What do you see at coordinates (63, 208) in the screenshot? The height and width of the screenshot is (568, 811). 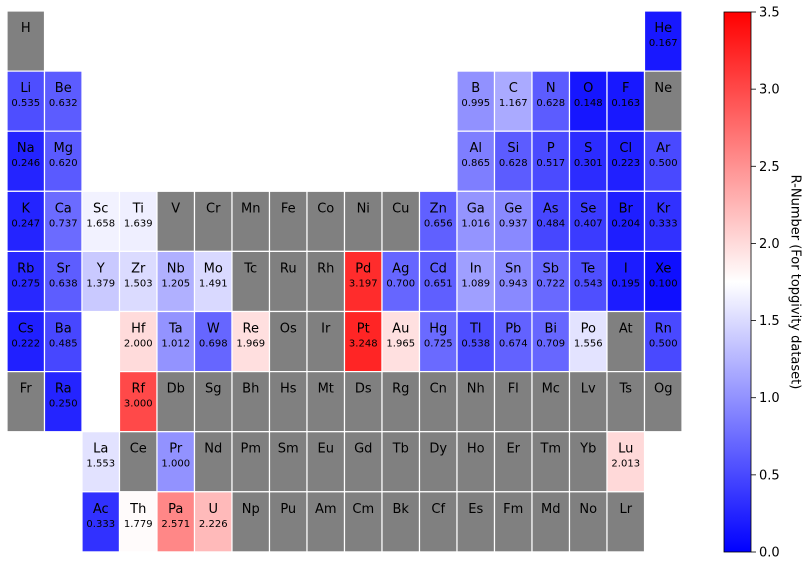 I see `element-symbol: Ca` at bounding box center [63, 208].